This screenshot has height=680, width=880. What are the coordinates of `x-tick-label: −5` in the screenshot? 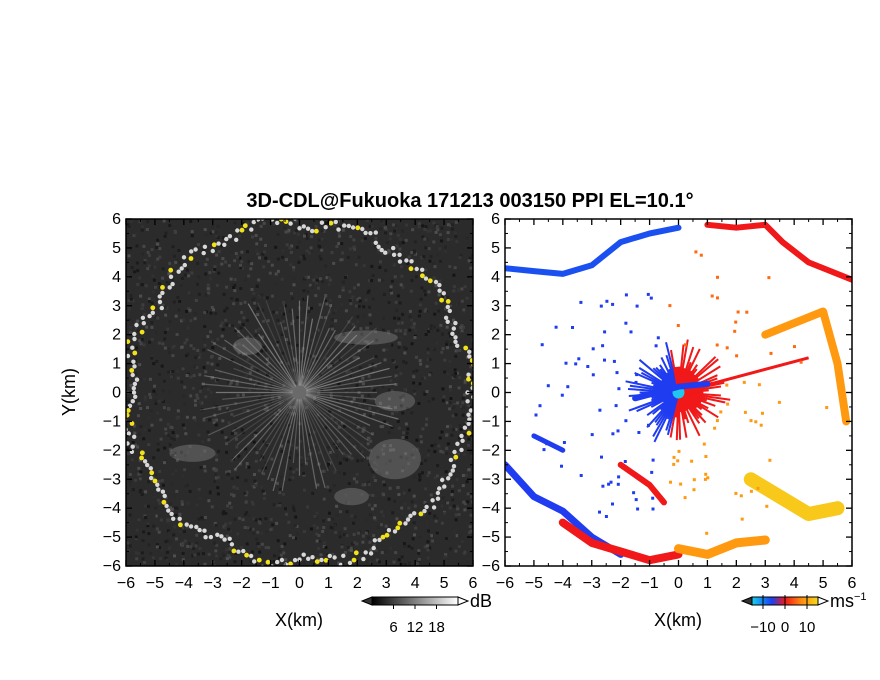 It's located at (155, 583).